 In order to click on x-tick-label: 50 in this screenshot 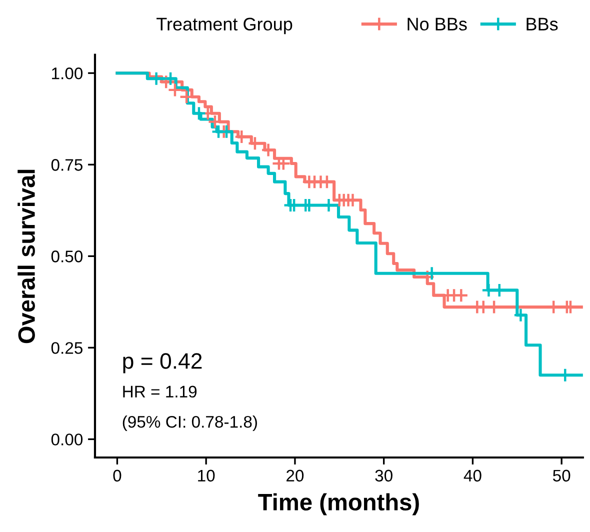, I will do `click(561, 476)`.